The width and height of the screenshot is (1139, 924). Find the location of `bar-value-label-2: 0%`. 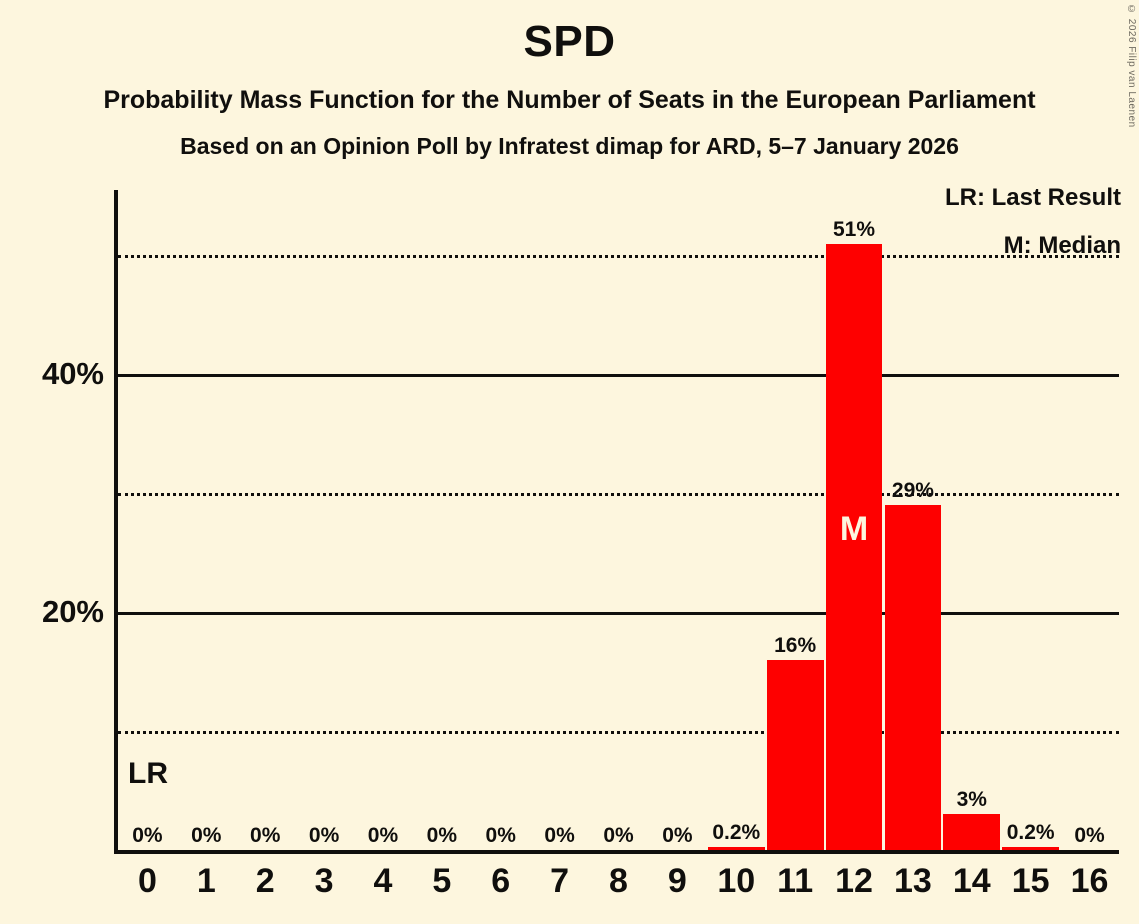

bar-value-label-2: 0% is located at coordinates (265, 835).